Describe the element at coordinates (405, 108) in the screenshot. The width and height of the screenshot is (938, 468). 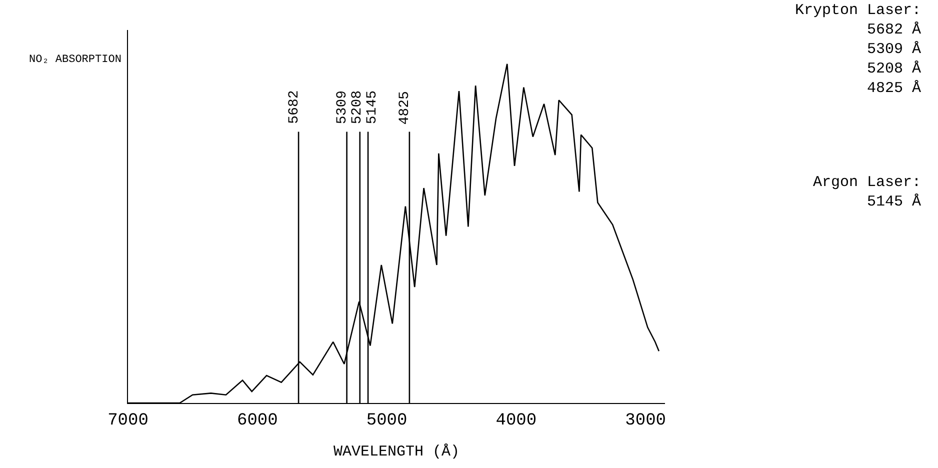
I see `ref-line-label: 4825` at that location.